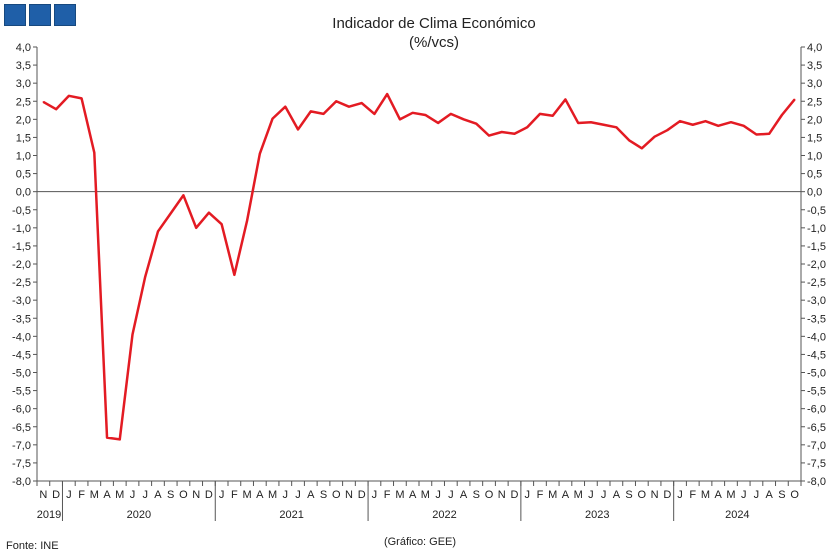 Image resolution: width=839 pixels, height=559 pixels. Describe the element at coordinates (814, 48) in the screenshot. I see `y-tick-label-right: 4,0` at that location.